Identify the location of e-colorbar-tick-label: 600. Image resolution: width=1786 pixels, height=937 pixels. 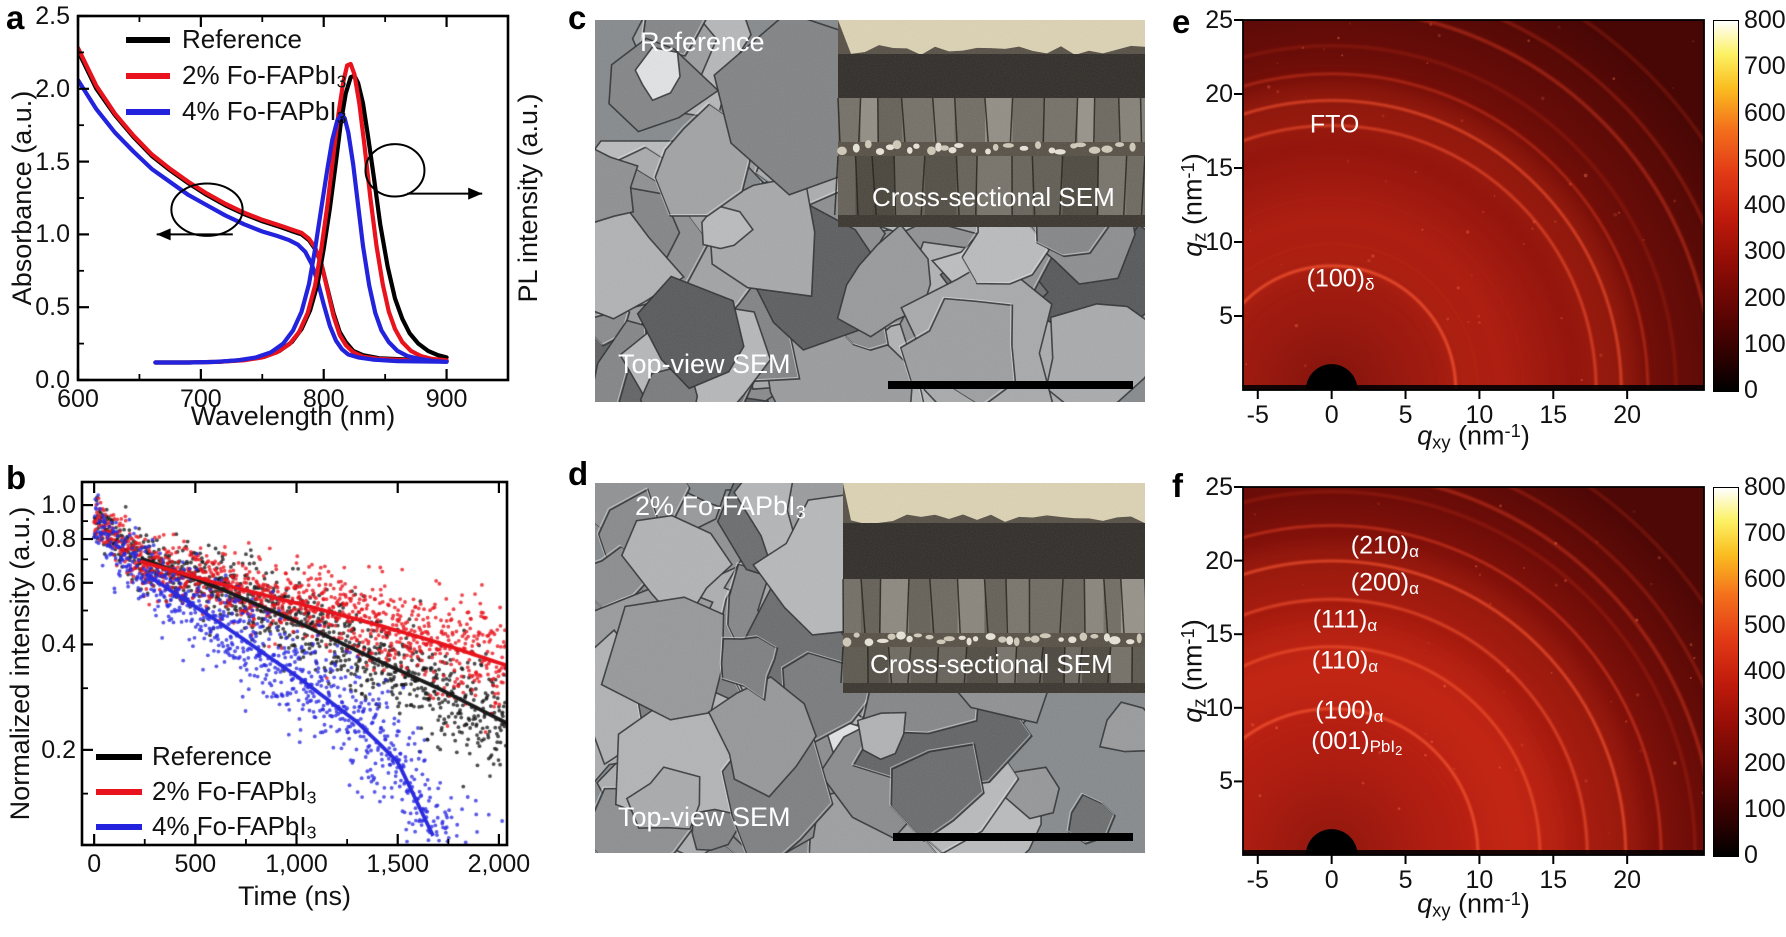
(1765, 112).